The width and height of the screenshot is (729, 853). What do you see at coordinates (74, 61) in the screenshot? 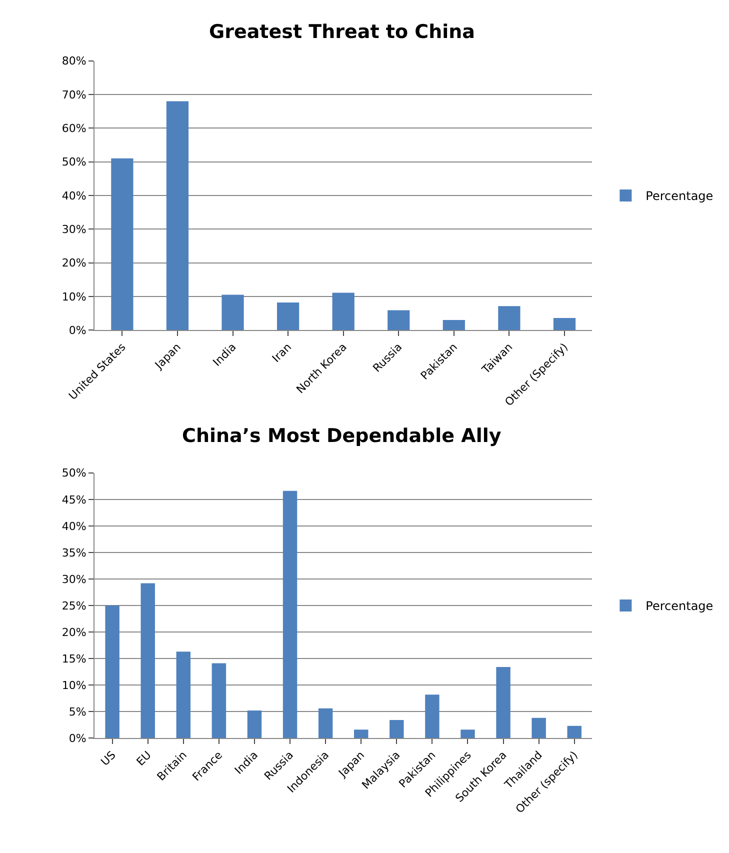
I see `y-tick-label: 80%` at bounding box center [74, 61].